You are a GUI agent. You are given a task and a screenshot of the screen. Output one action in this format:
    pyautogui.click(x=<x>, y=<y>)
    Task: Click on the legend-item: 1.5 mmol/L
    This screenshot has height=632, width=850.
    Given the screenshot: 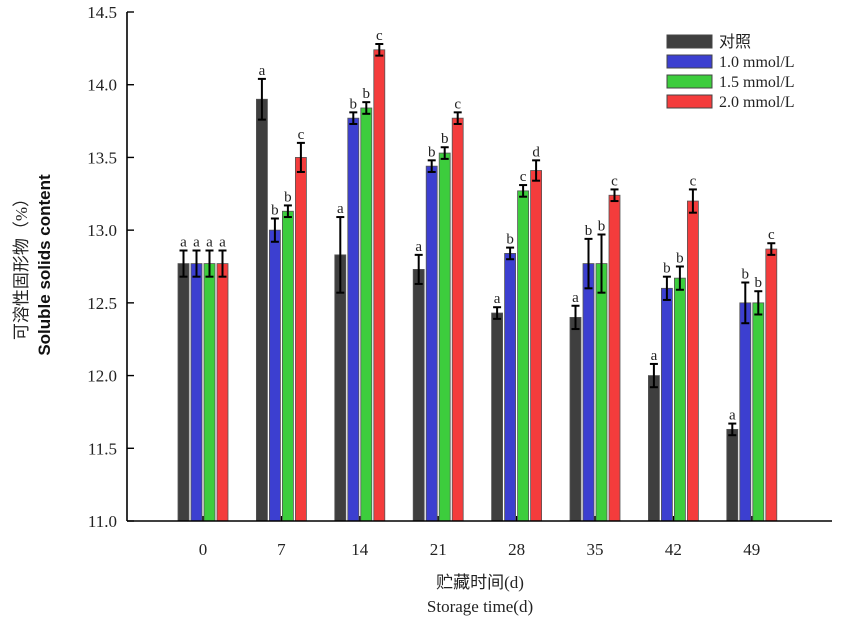 What is the action you would take?
    pyautogui.click(x=730, y=82)
    